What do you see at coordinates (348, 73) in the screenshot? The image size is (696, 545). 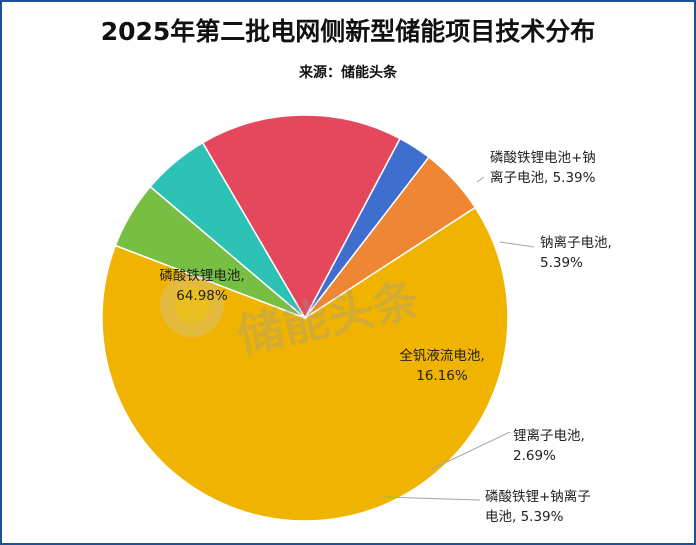 I see `chart-subtitle: 来源：储能头条` at bounding box center [348, 73].